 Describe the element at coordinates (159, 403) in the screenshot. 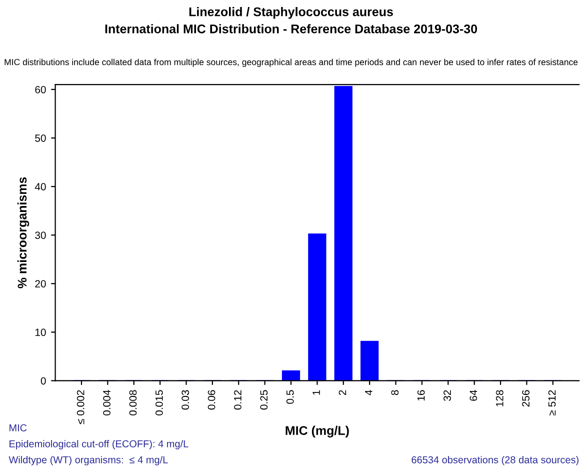

I see `x-tick-label: 0.015` at that location.